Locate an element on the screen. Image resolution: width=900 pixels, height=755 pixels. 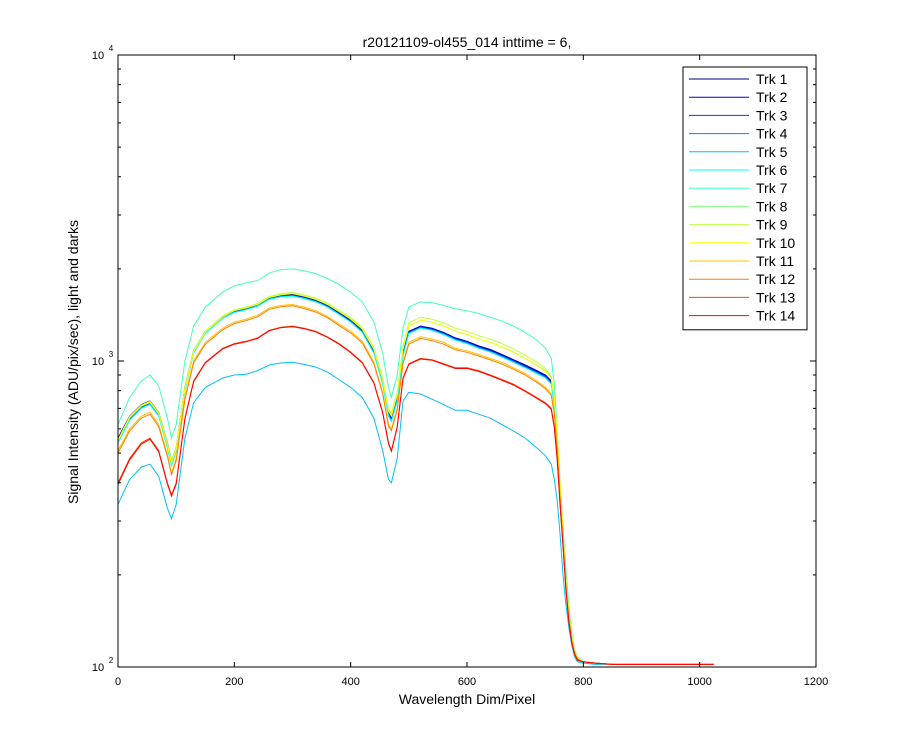
legend-label: Trk 7 is located at coordinates (772, 188).